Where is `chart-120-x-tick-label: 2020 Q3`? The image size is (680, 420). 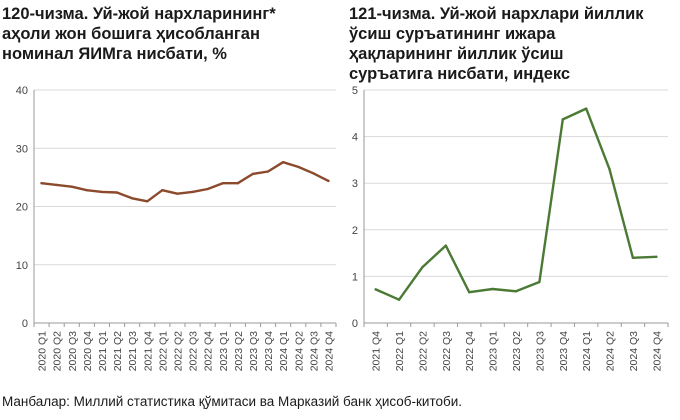
chart-120-x-tick-label: 2020 Q3 is located at coordinates (73, 351).